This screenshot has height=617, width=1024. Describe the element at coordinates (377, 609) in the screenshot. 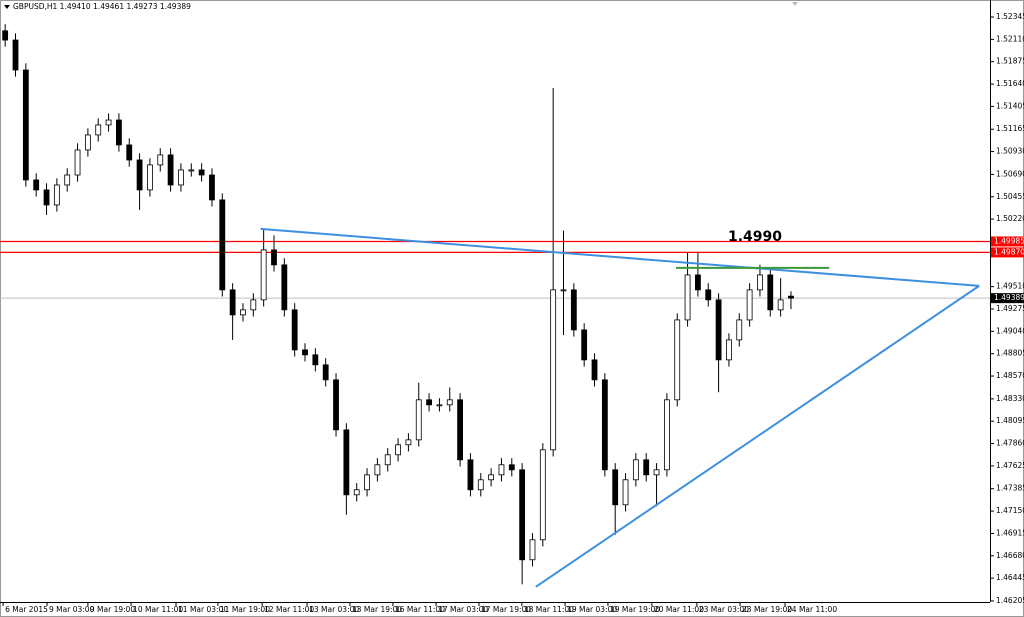

I see `x-tick-label: 13 Mar 19:00` at that location.